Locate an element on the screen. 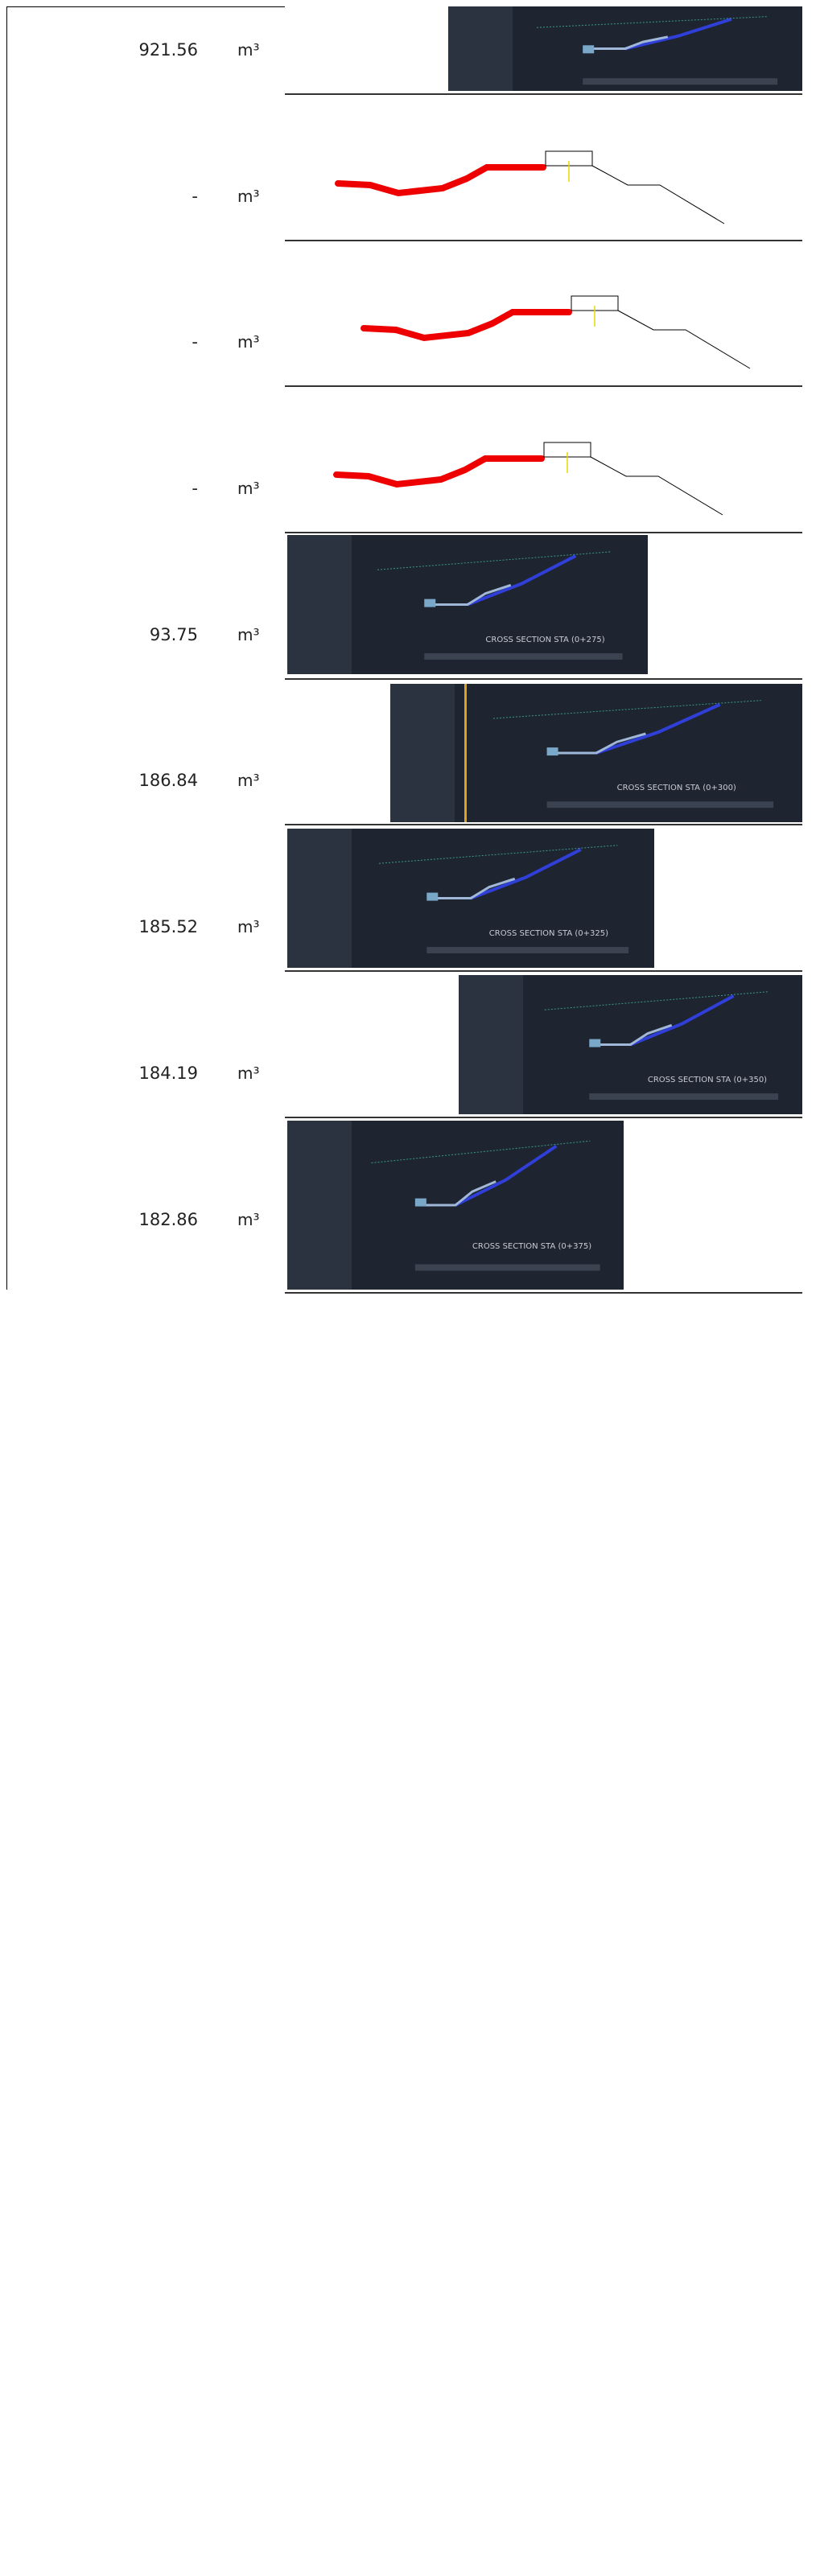 Image resolution: width=820 pixels, height=2576 pixels. quantity: 185.52 is located at coordinates (168, 927).